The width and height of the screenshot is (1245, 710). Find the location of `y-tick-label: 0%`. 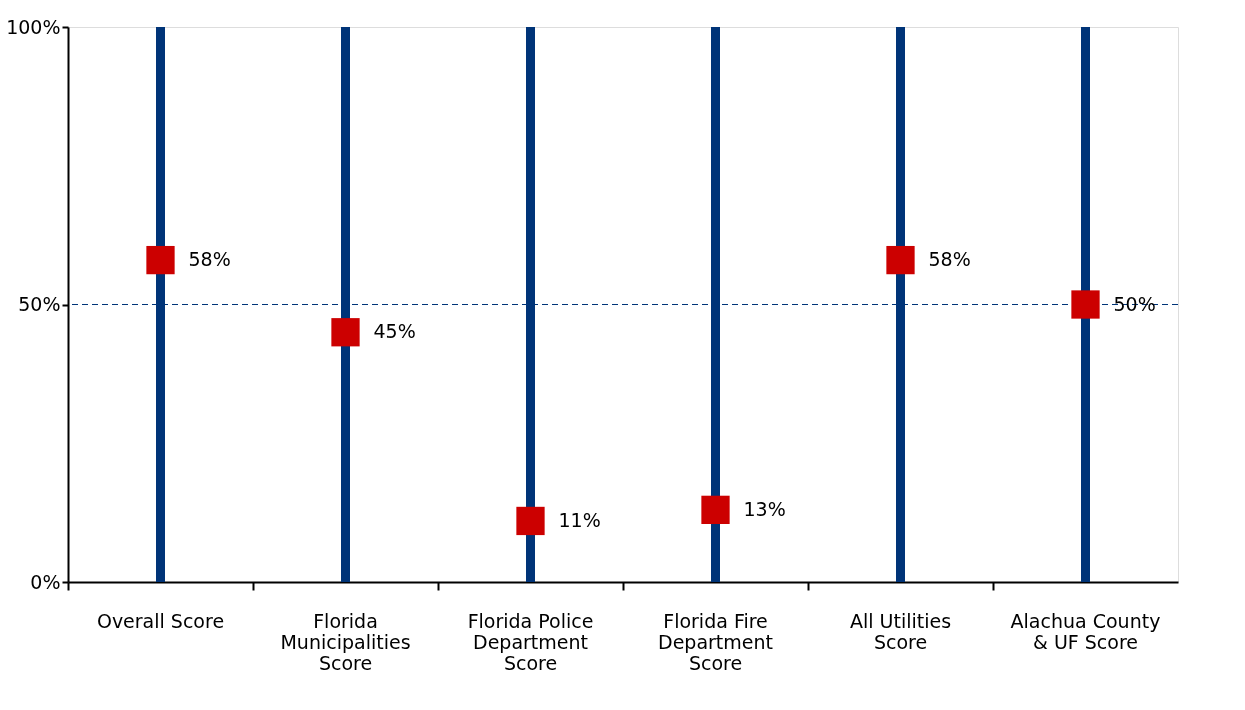

y-tick-label: 0% is located at coordinates (45, 581).